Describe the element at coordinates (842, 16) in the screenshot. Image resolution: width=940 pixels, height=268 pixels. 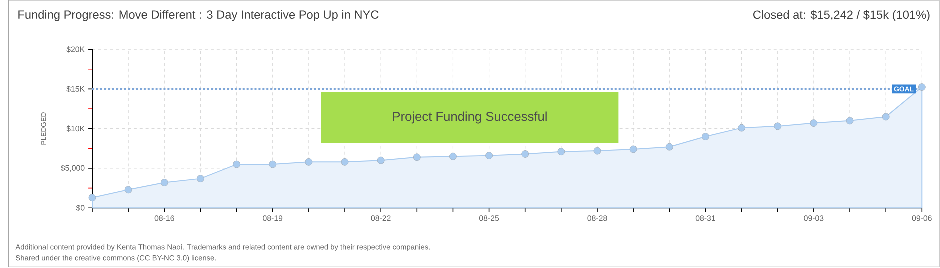
I see `chart-subtitle: Closed at: $15,242 / $15k (101%)` at that location.